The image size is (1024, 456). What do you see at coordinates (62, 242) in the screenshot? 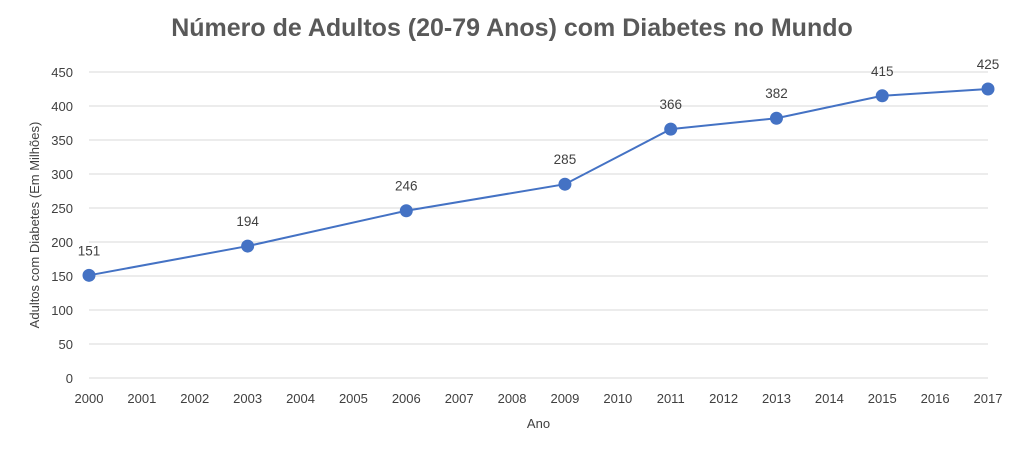
I see `y-tick-label: 200` at bounding box center [62, 242].